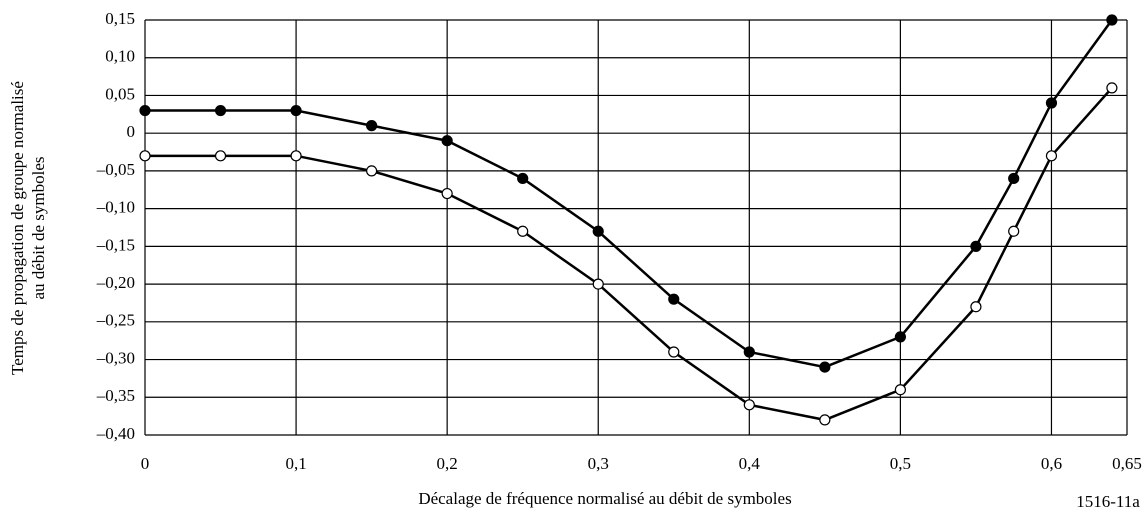 This screenshot has height=517, width=1147. What do you see at coordinates (115, 169) in the screenshot?
I see `y-tick-label: –0,05` at bounding box center [115, 169].